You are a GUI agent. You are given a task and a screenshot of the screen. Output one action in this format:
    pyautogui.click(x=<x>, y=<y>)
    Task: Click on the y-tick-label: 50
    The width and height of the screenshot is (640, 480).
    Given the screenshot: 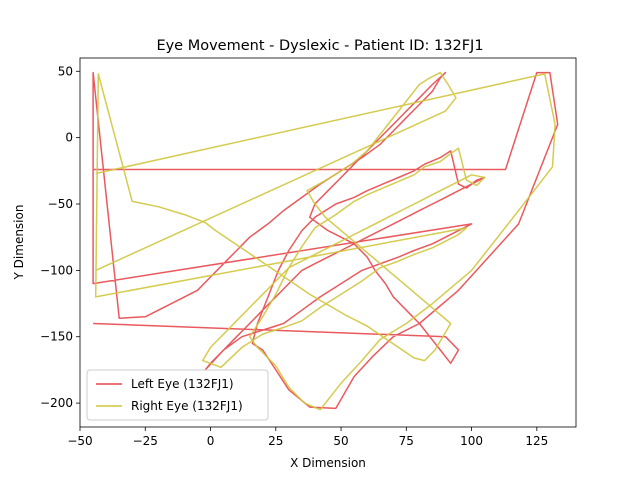 What is the action you would take?
    pyautogui.click(x=65, y=71)
    